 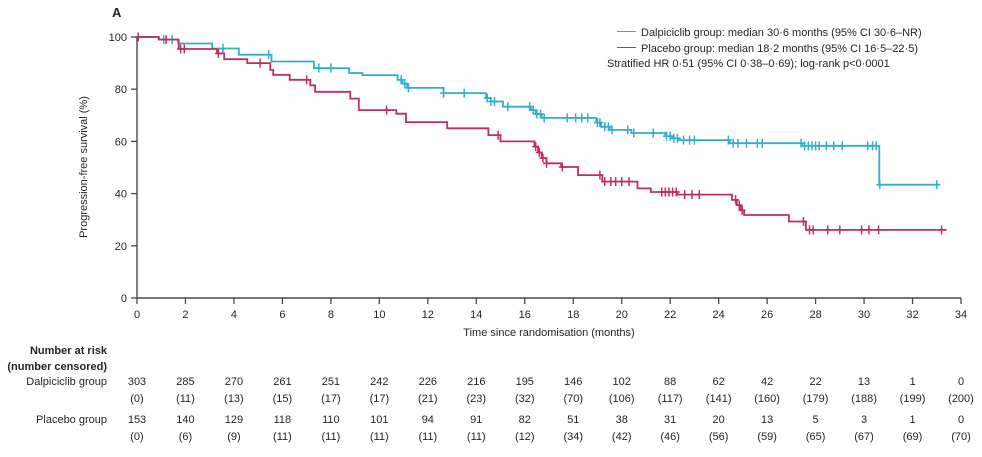 I want to click on risk-count: 51, so click(x=573, y=420).